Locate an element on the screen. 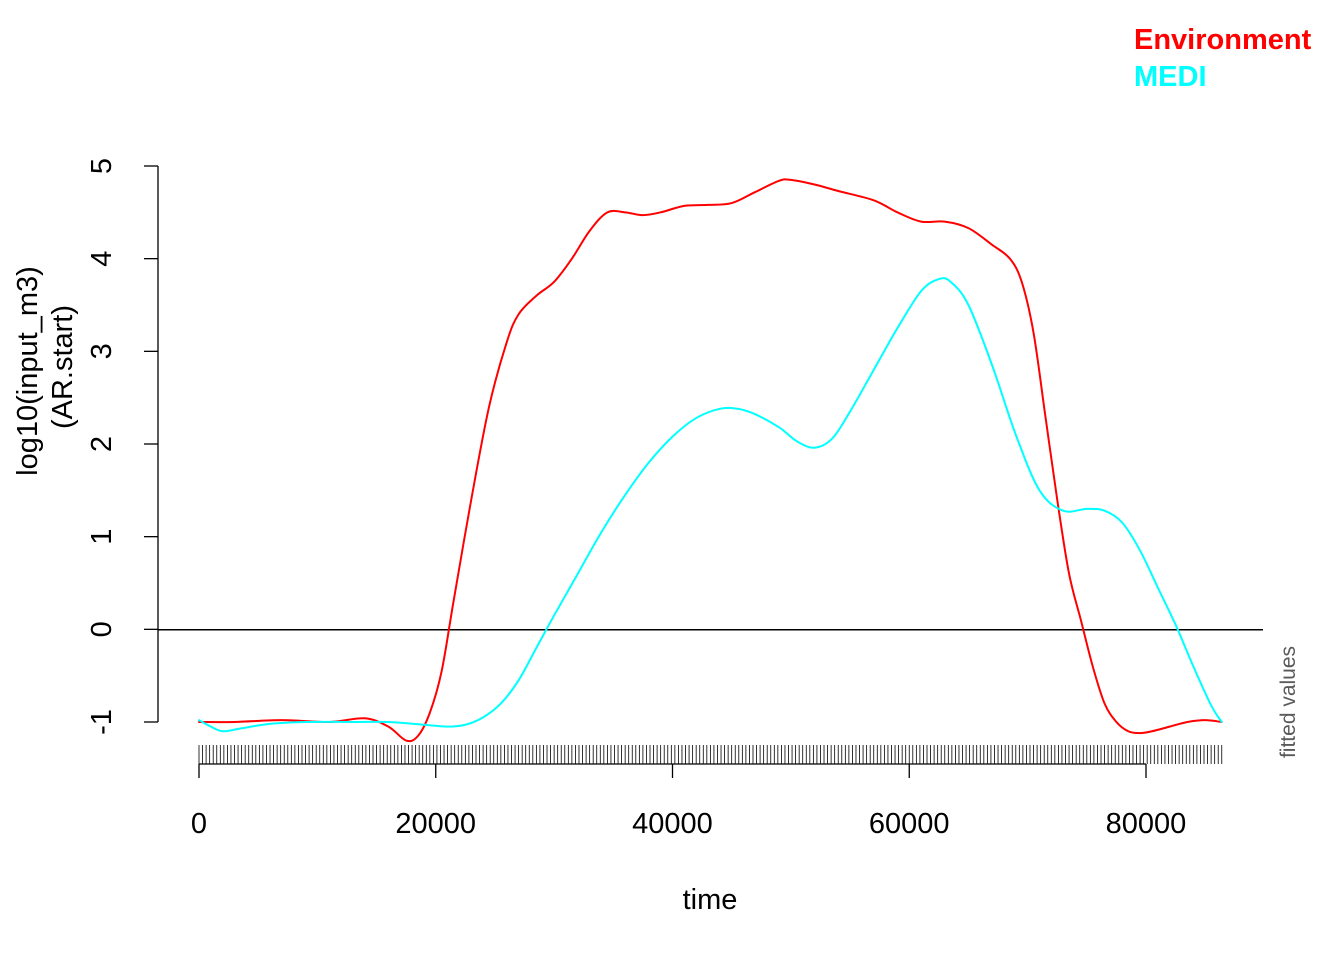 The width and height of the screenshot is (1344, 960). rug-ticks is located at coordinates (710, 754).